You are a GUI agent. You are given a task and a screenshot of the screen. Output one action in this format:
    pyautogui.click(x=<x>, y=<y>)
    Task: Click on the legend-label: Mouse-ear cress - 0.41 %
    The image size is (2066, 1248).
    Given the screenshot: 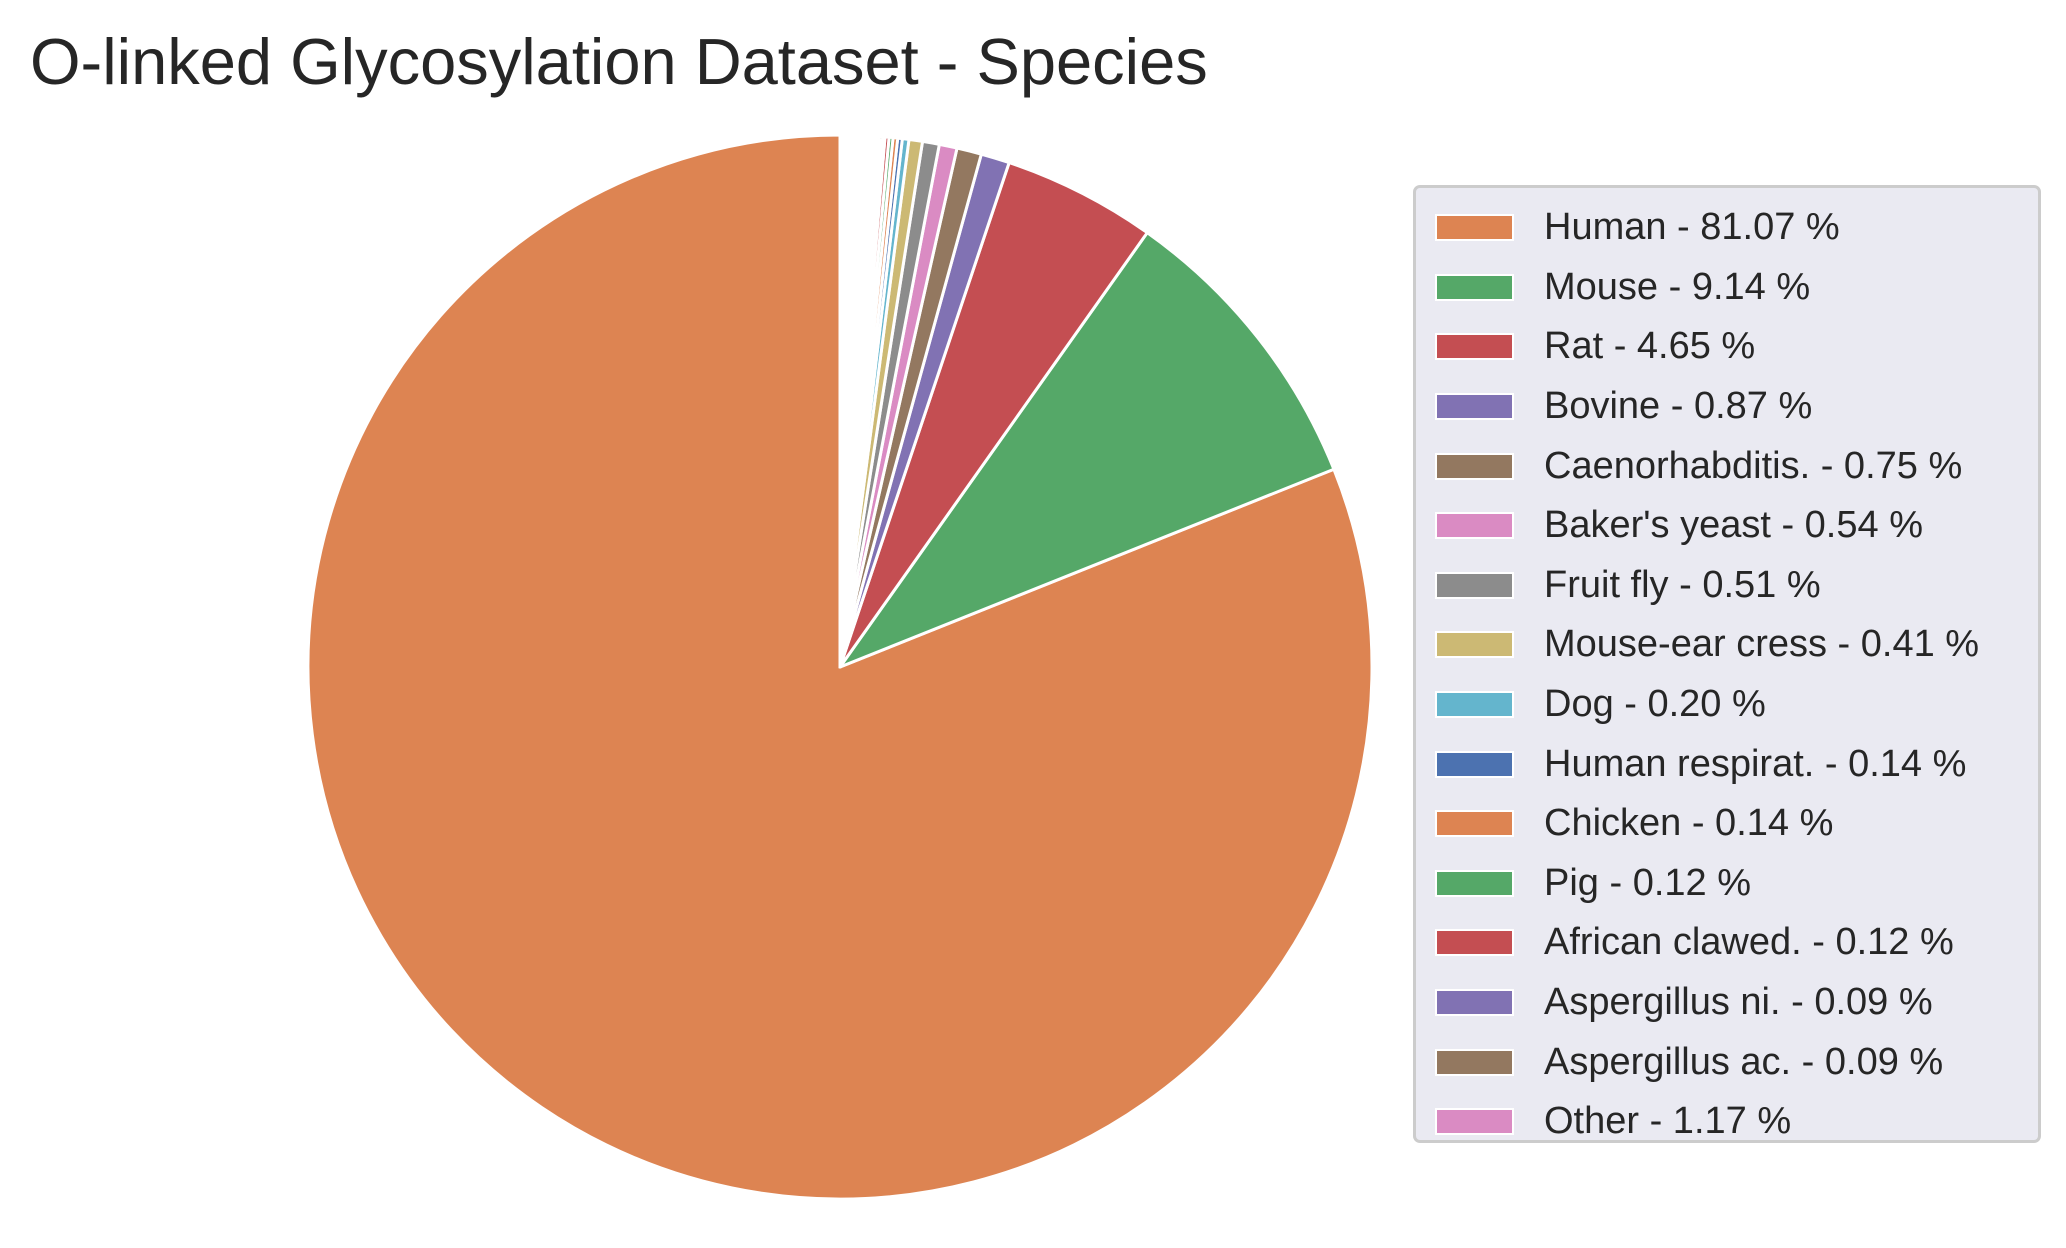 What is the action you would take?
    pyautogui.click(x=1762, y=644)
    